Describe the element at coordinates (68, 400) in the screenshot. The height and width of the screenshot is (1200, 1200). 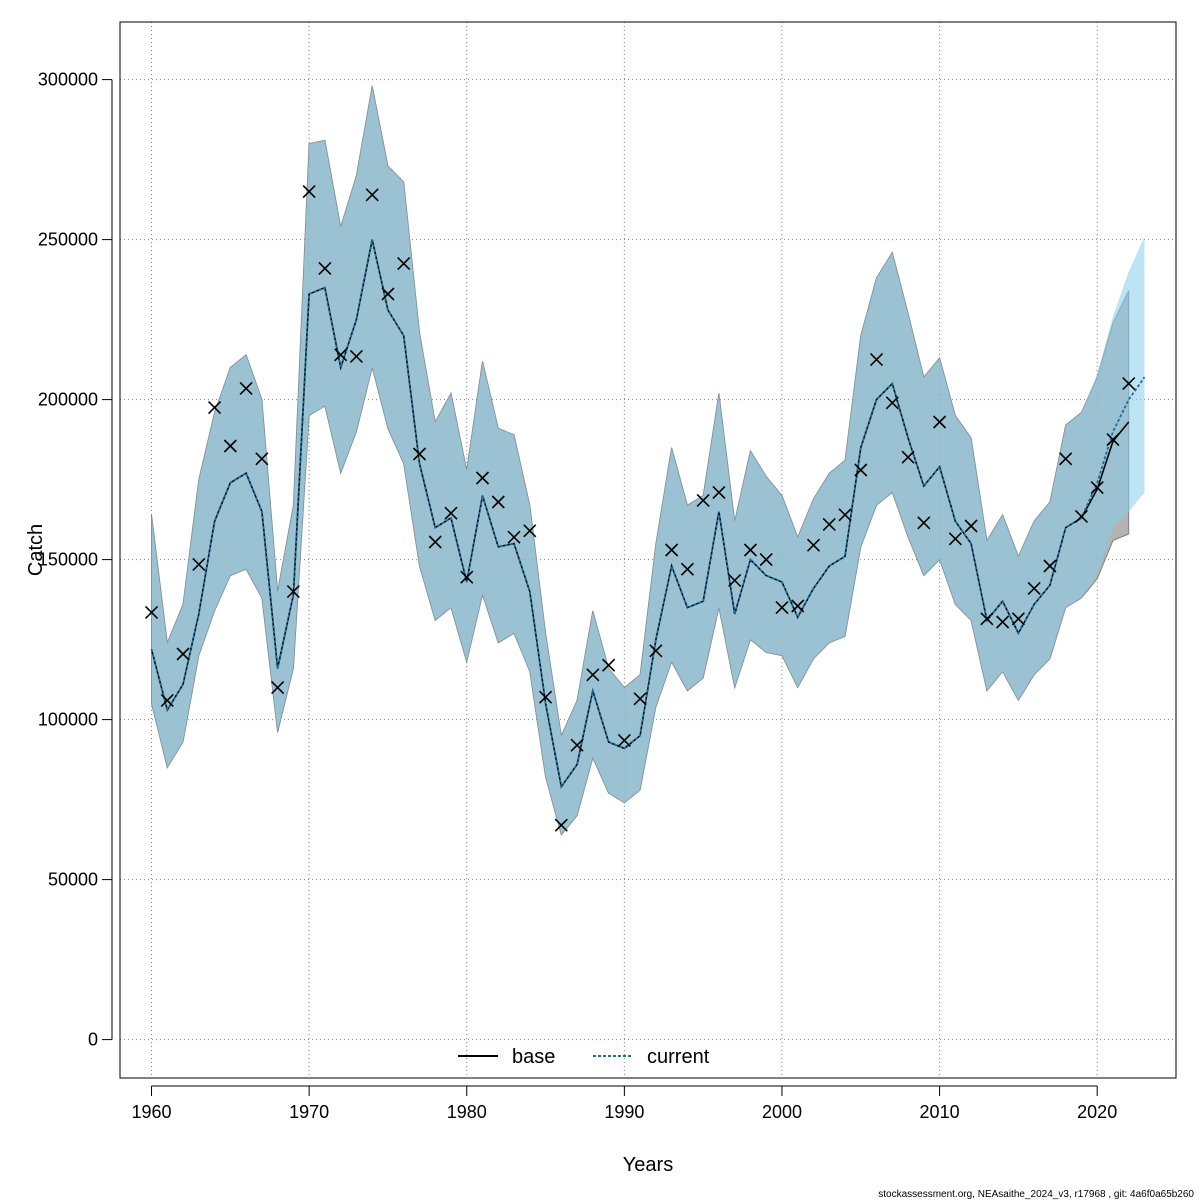
I see `y-tick-label-200000: 200000` at that location.